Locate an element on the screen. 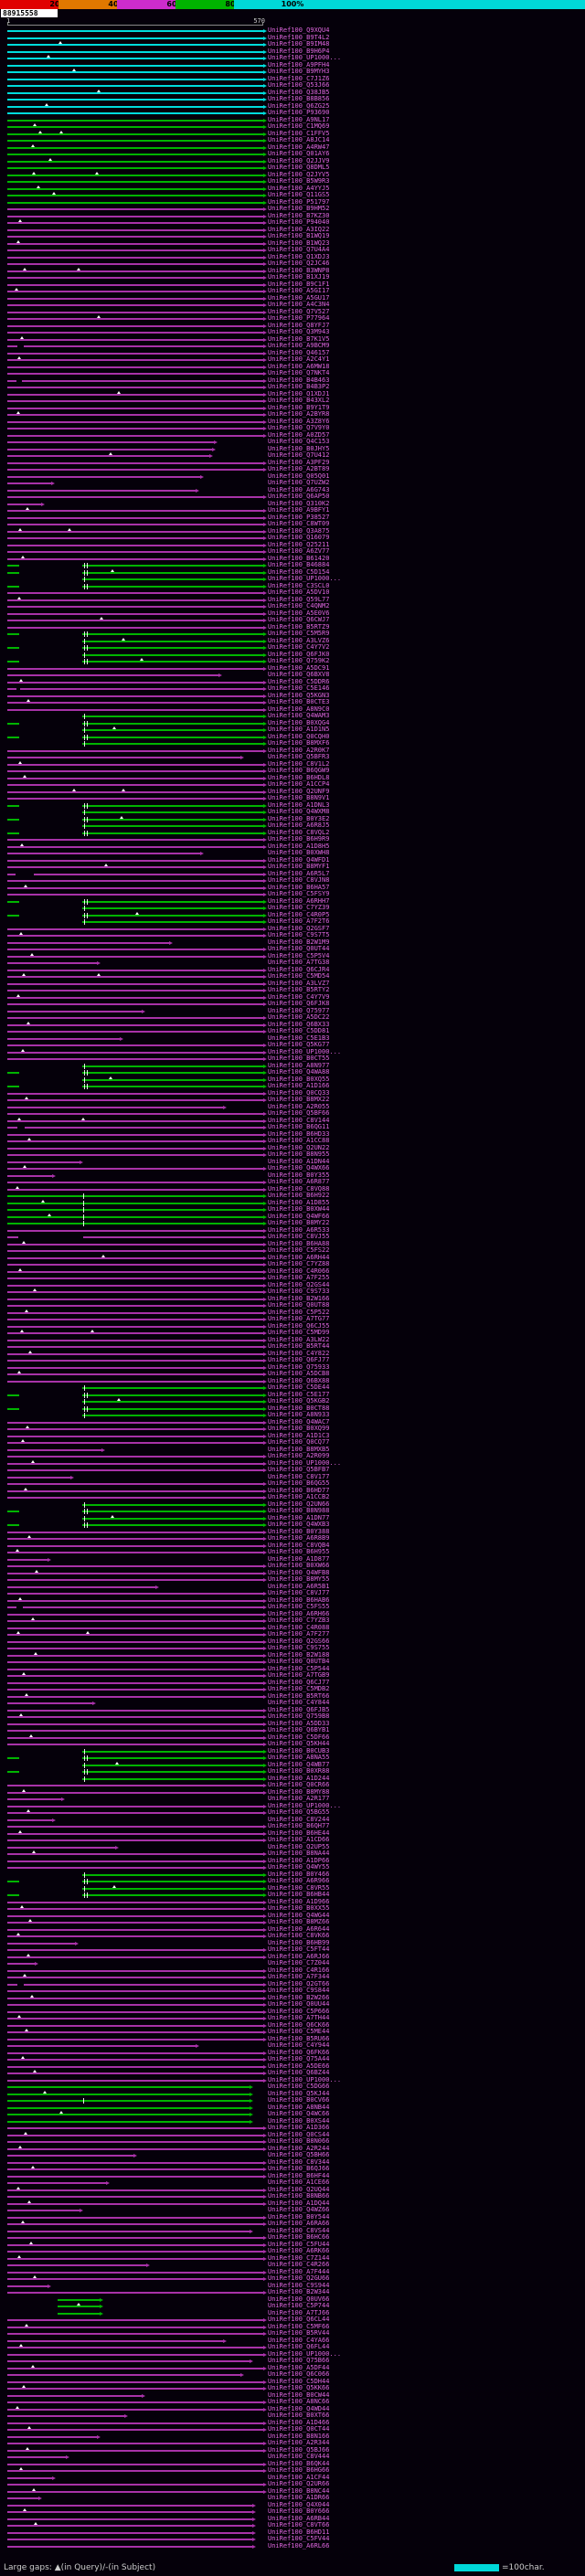 Image resolution: width=585 pixels, height=2576 pixels. hit-label: UniRef100_Q6BX33 is located at coordinates (299, 1024).